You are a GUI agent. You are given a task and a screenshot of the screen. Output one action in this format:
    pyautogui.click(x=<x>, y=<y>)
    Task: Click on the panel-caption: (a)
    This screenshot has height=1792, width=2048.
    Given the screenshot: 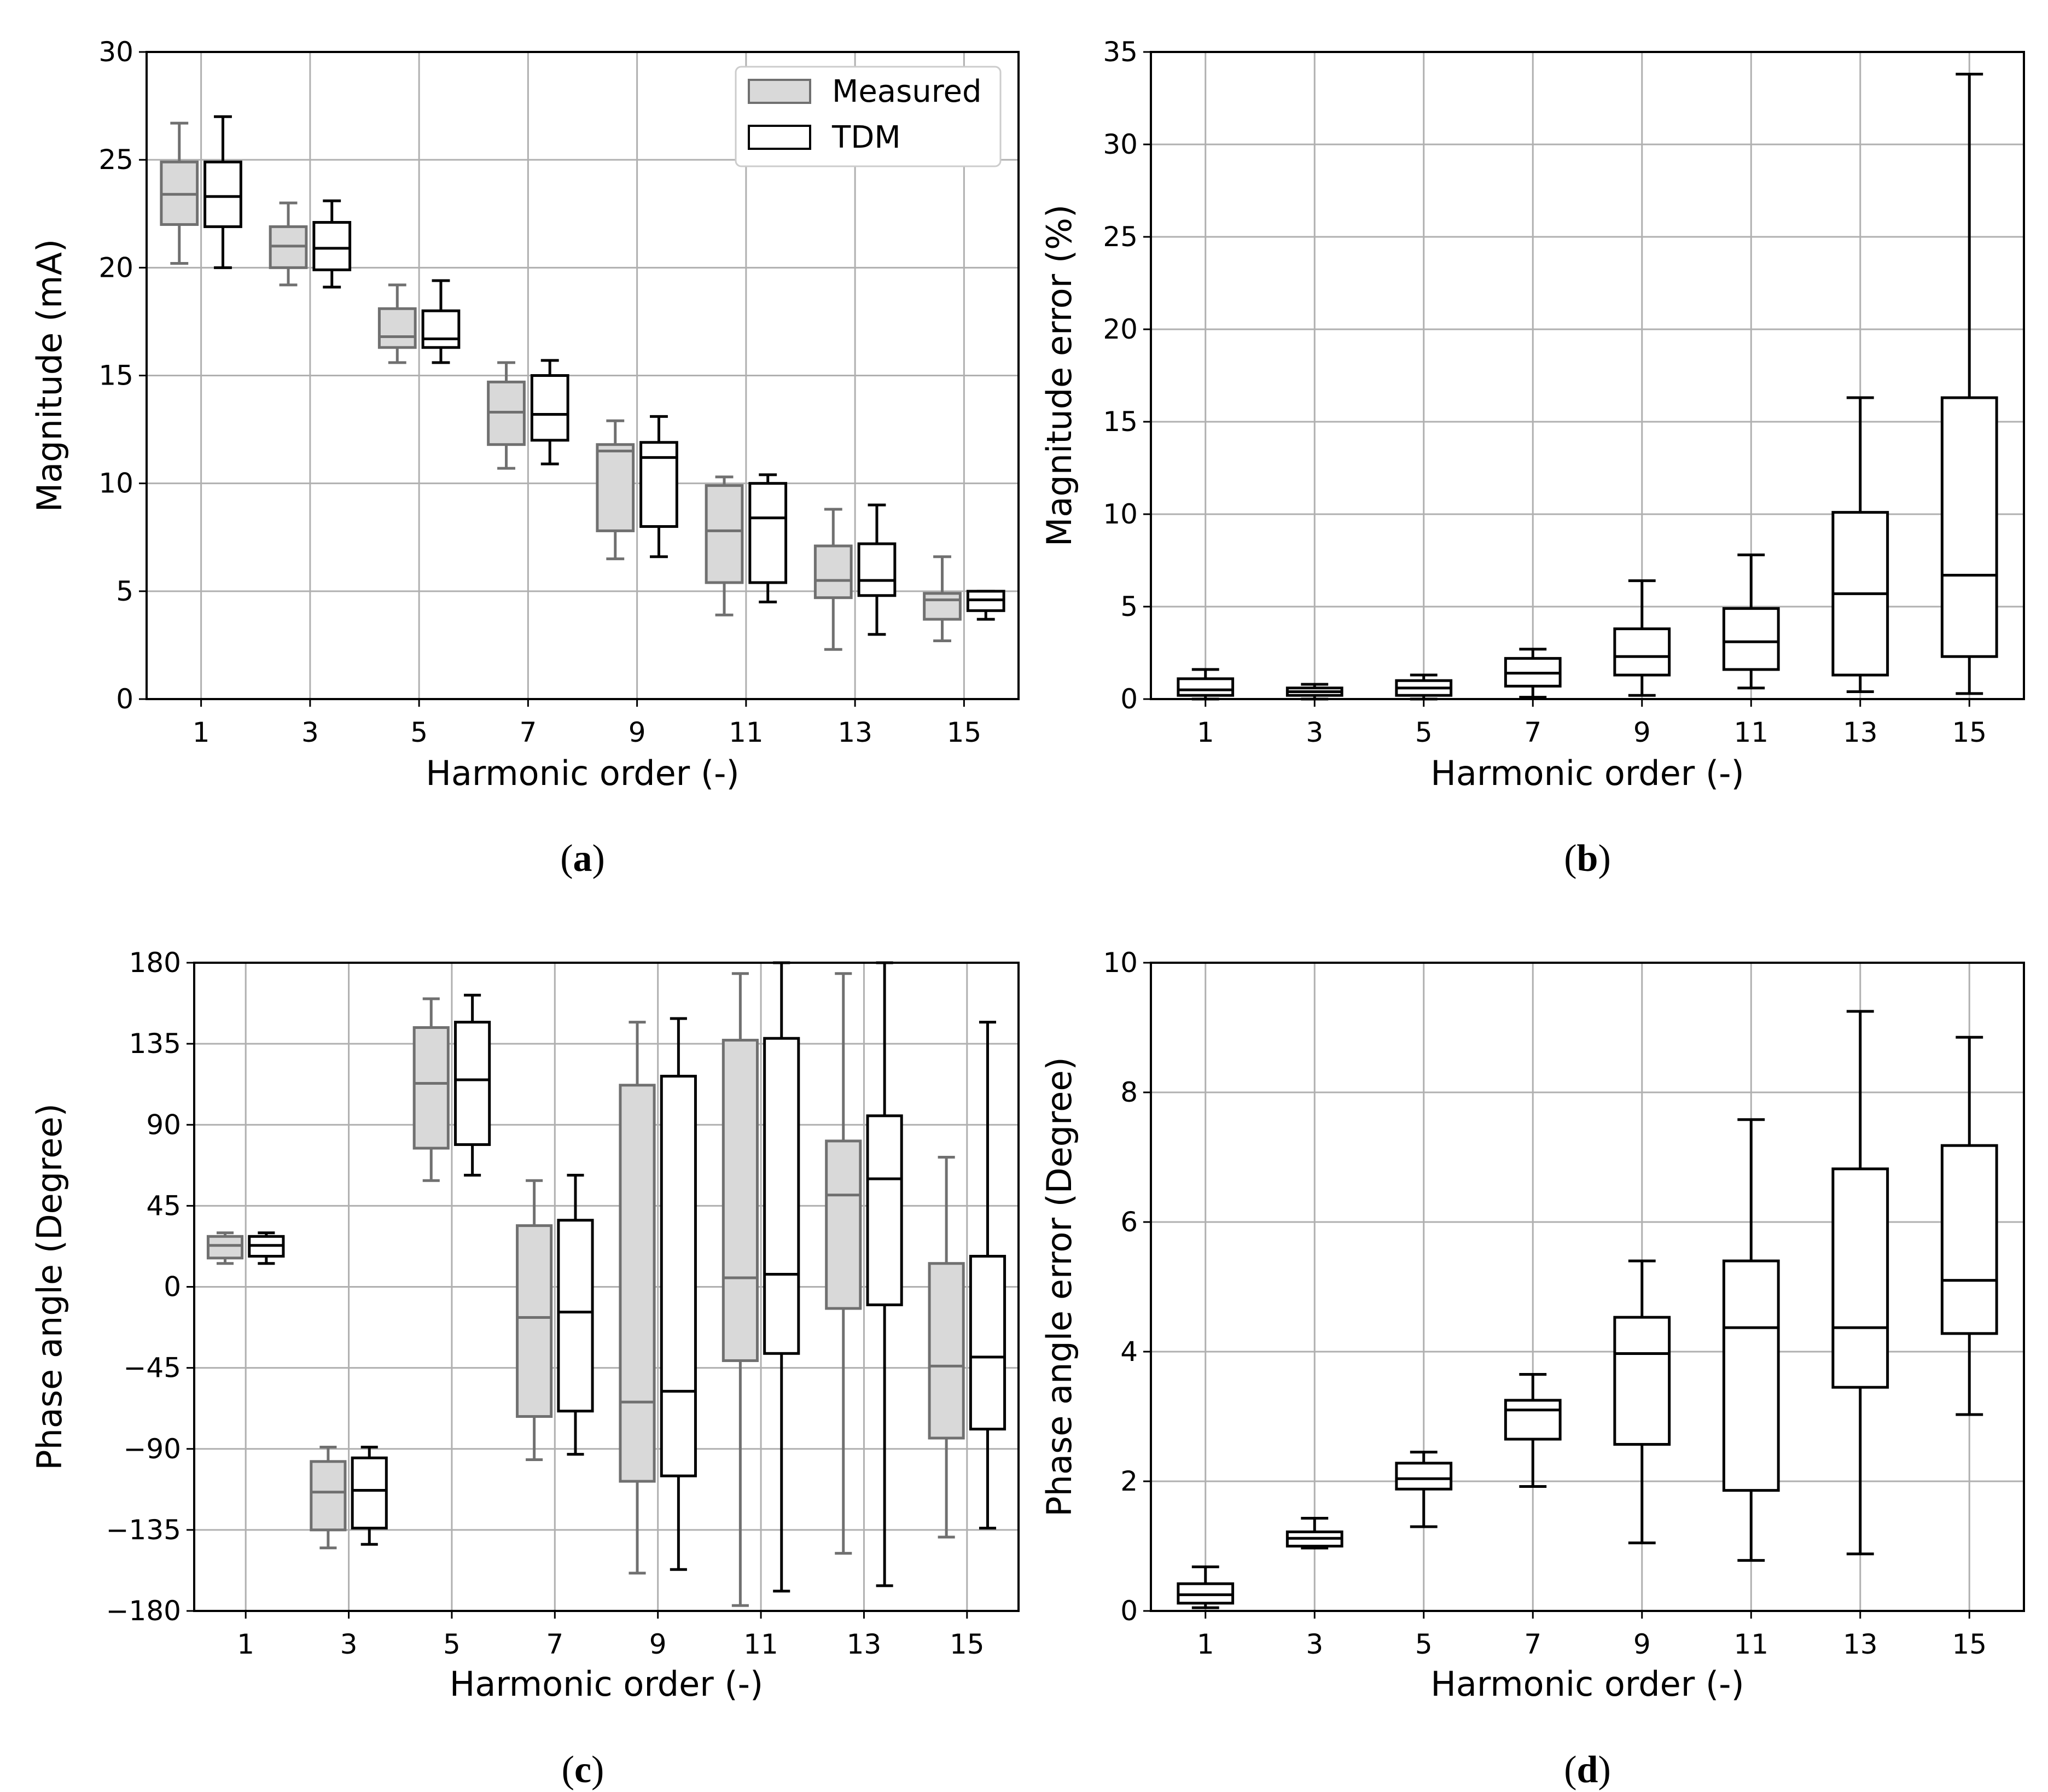 What is the action you would take?
    pyautogui.click(x=583, y=859)
    